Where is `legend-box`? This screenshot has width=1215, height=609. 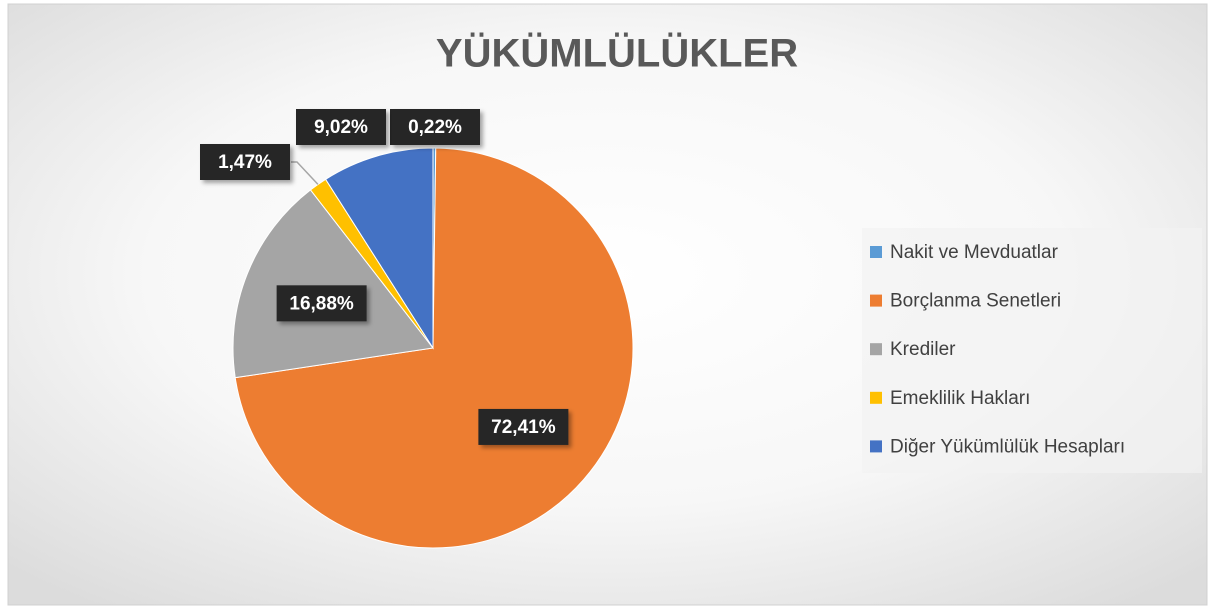 legend-box is located at coordinates (1032, 350).